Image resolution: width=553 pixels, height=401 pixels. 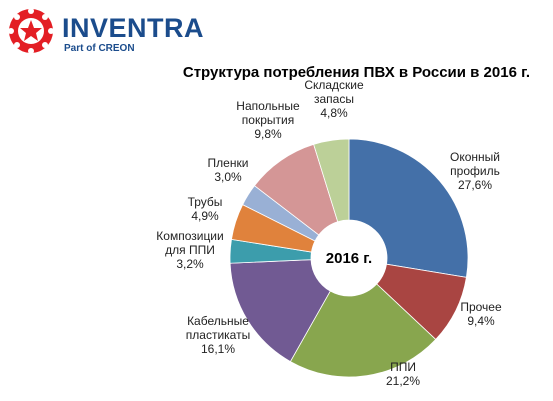 What do you see at coordinates (334, 113) in the screenshot?
I see `slice-value-label: 4,8%` at bounding box center [334, 113].